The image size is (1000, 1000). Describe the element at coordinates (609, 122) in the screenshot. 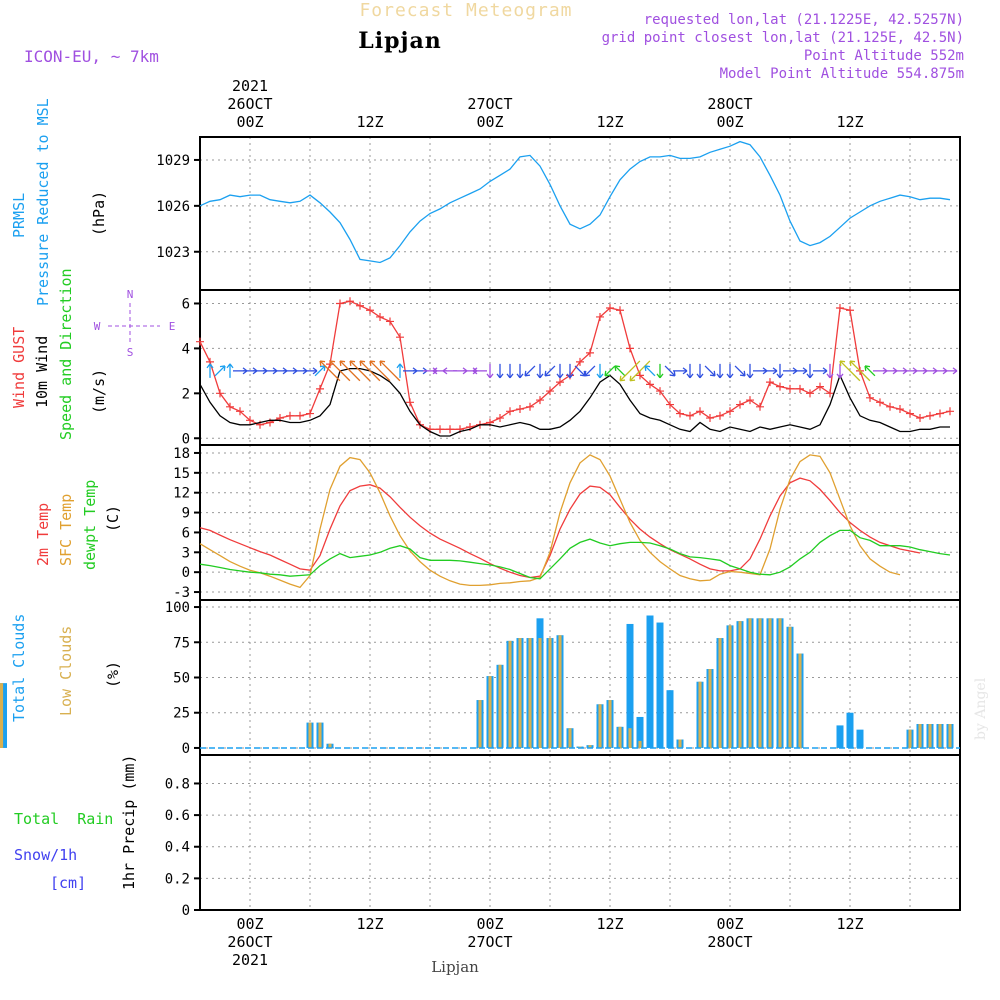

I see `time-axis-label: 12Z` at that location.